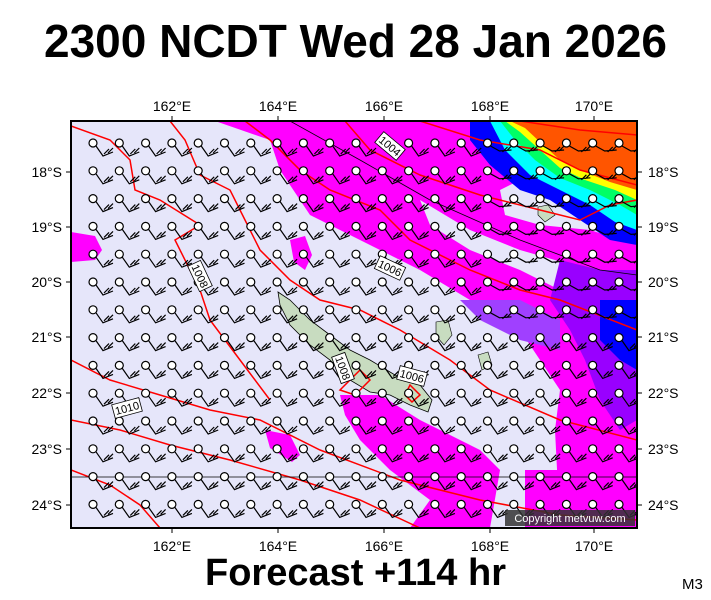  What do you see at coordinates (46, 282) in the screenshot?
I see `latitude-label-left: 20°S` at bounding box center [46, 282].